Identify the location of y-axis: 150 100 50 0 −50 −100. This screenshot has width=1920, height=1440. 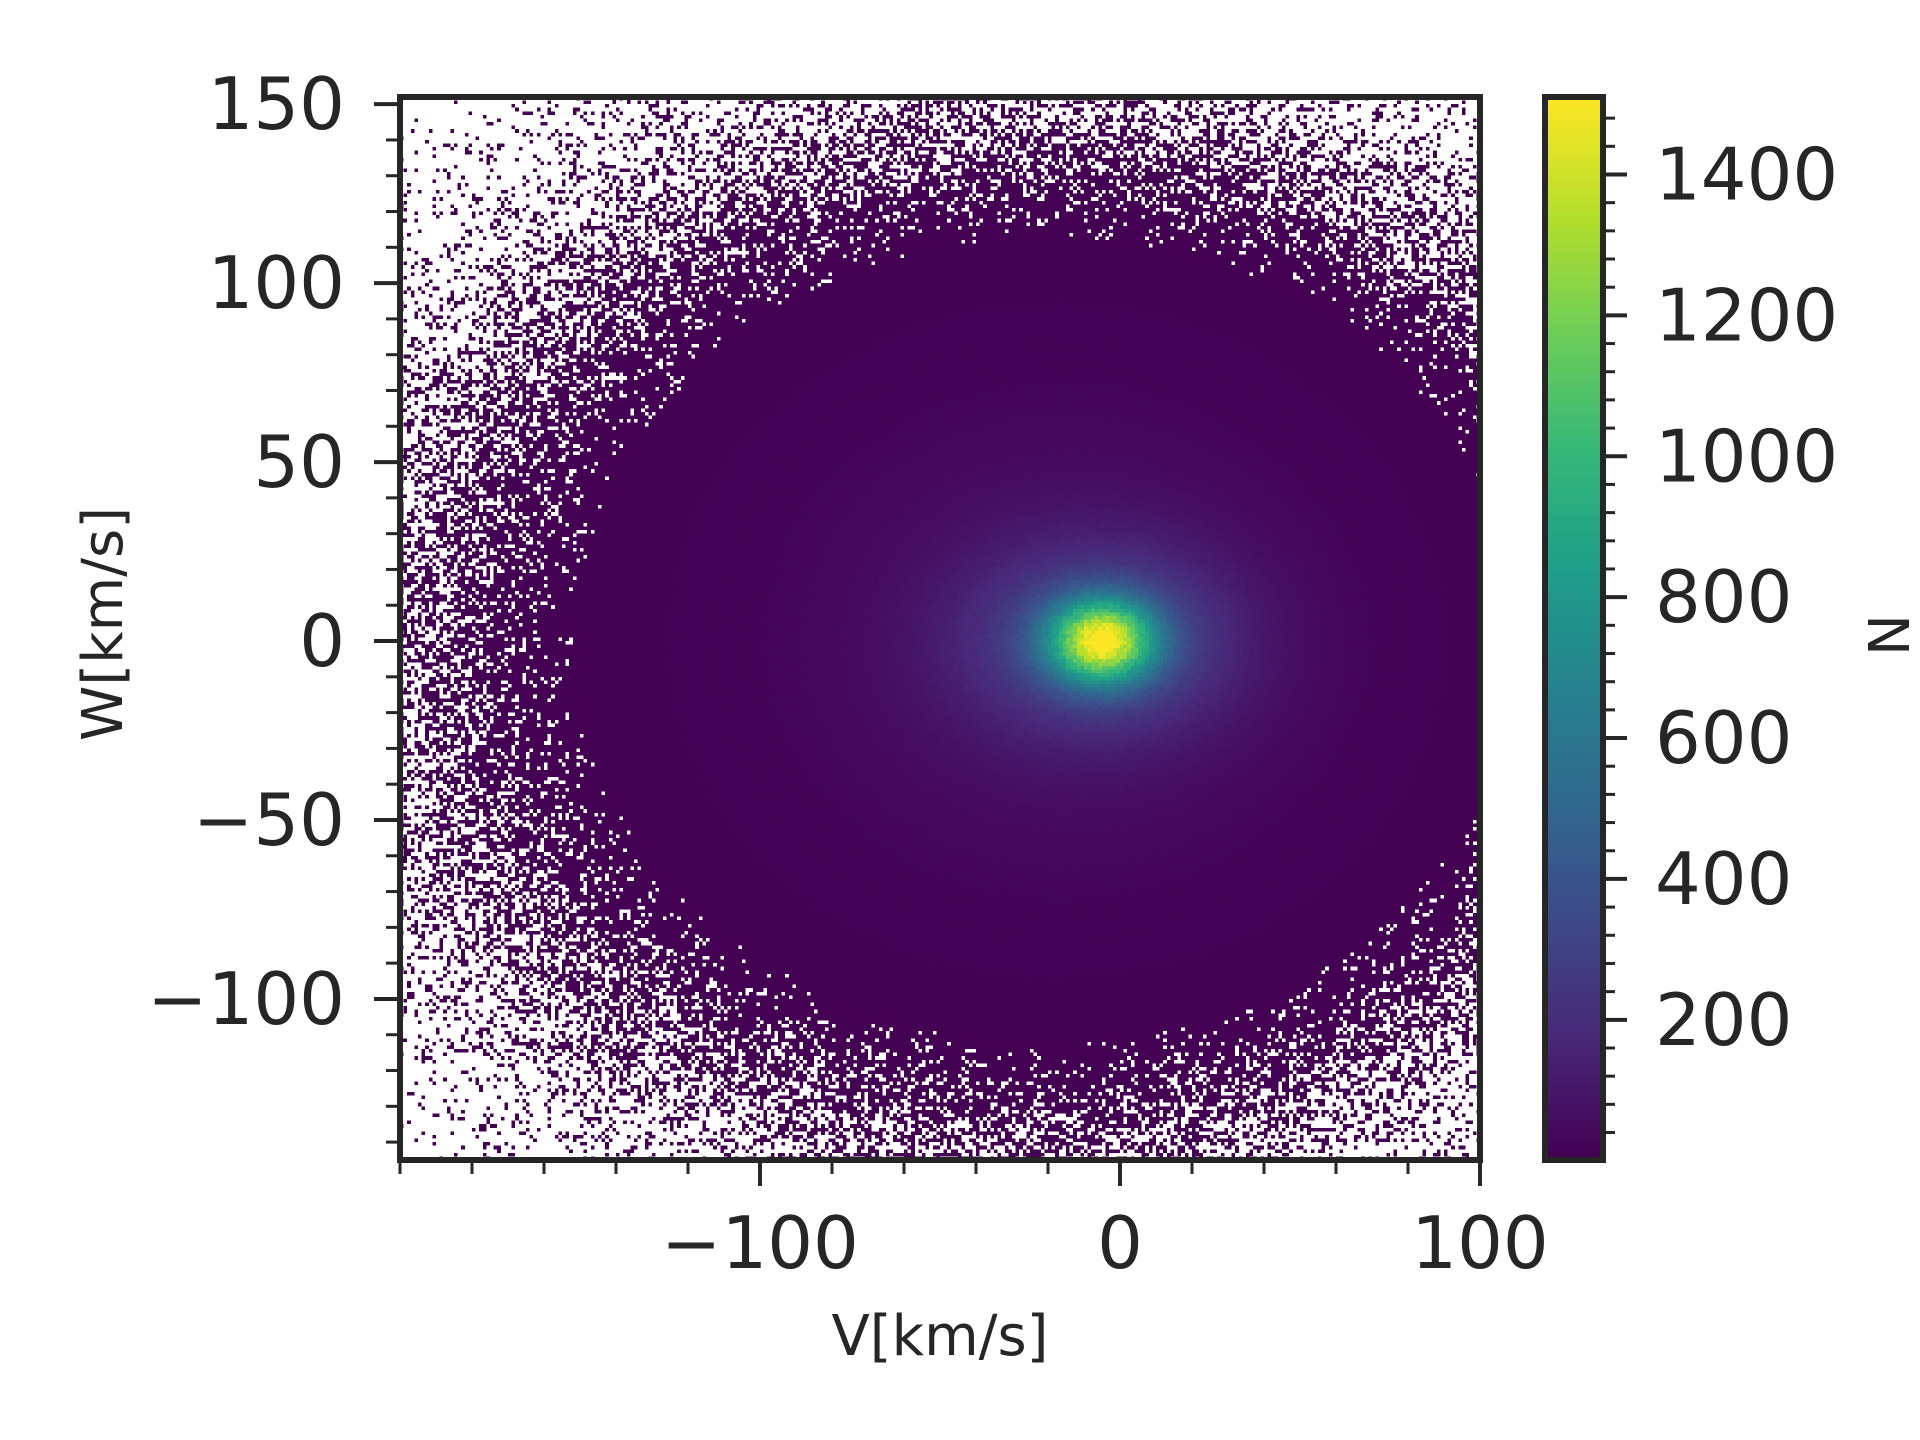
(273, 603).